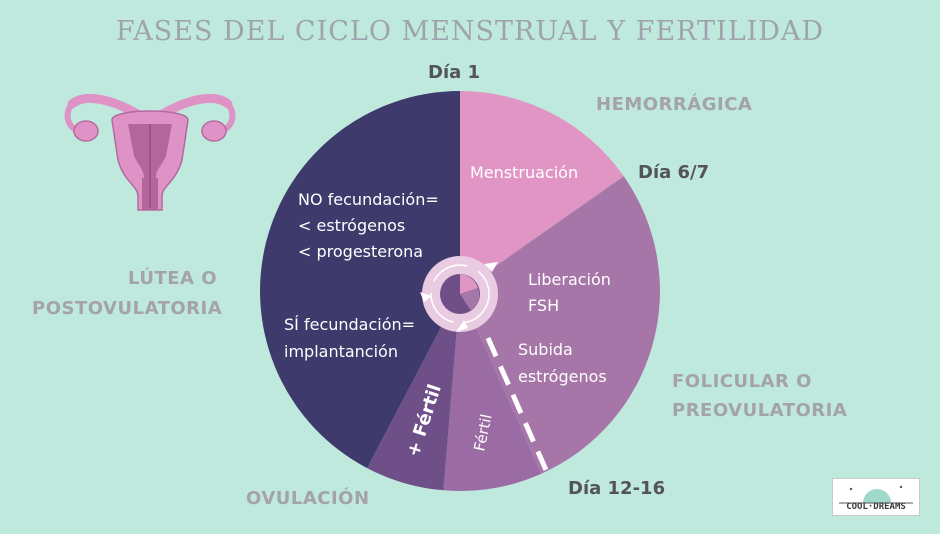 This screenshot has height=534, width=940. What do you see at coordinates (341, 351) in the screenshot?
I see `si-fecundacion-line2: implantanción` at bounding box center [341, 351].